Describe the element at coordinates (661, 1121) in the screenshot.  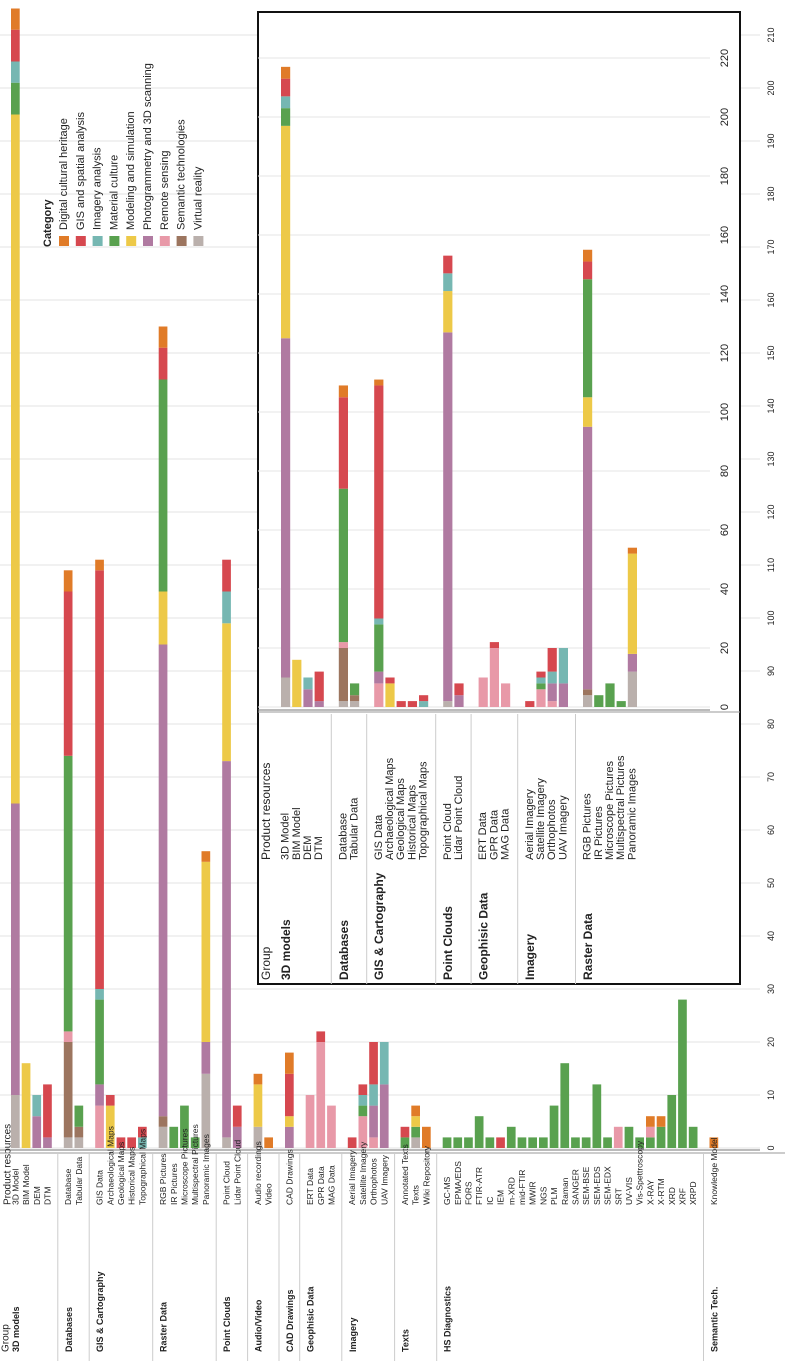
I see `bar-x-rtm-digital-cultural-heritage` at that location.